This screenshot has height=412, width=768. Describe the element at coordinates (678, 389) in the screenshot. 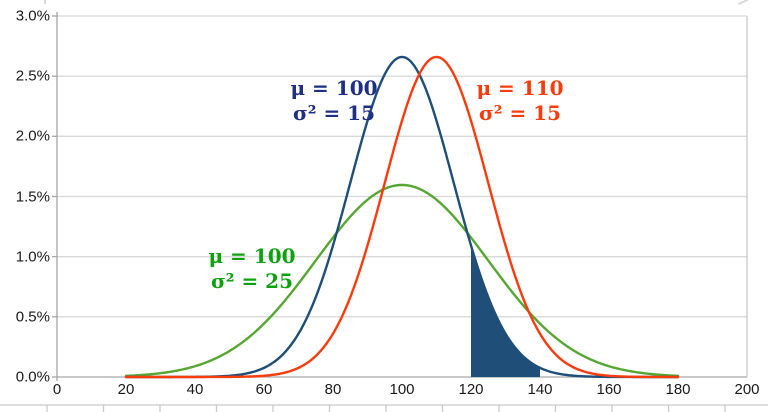

I see `x-tick-label: 180` at that location.